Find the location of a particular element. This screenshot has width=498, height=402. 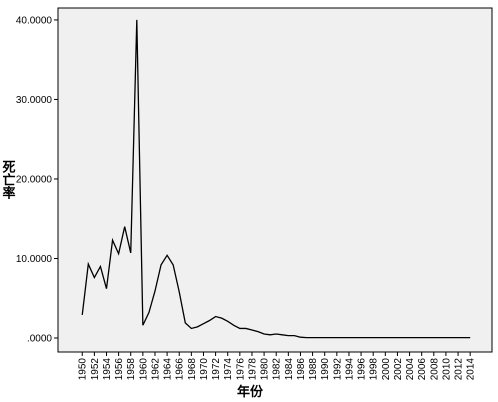

x-tick-label: 1978 is located at coordinates (252, 369).